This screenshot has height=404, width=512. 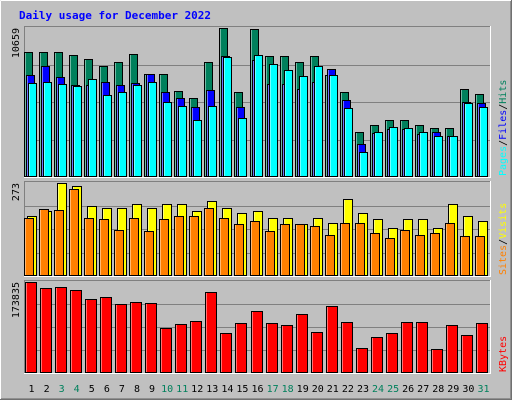 I want to click on y-max-label: 273, so click(x=16, y=192).